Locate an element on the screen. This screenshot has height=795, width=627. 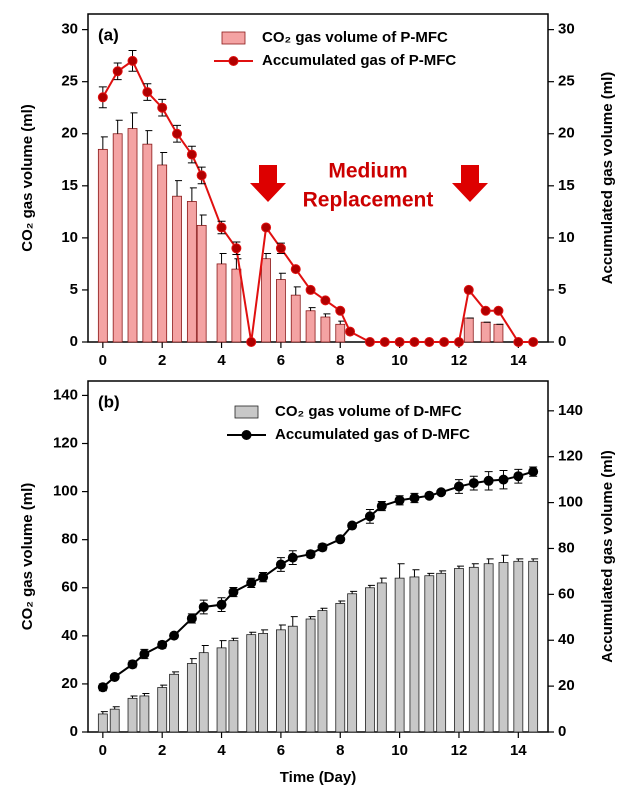
y-tick-label: 0 is located at coordinates (74, 341).